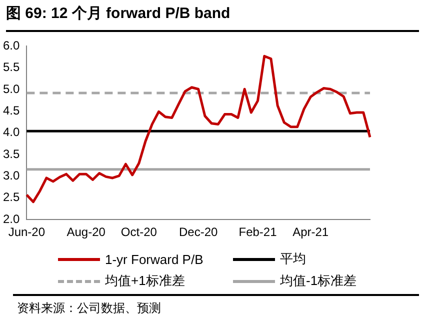 The height and width of the screenshot is (331, 429). What do you see at coordinates (11, 153) in the screenshot?
I see `y-tick-label: 3.5` at bounding box center [11, 153].